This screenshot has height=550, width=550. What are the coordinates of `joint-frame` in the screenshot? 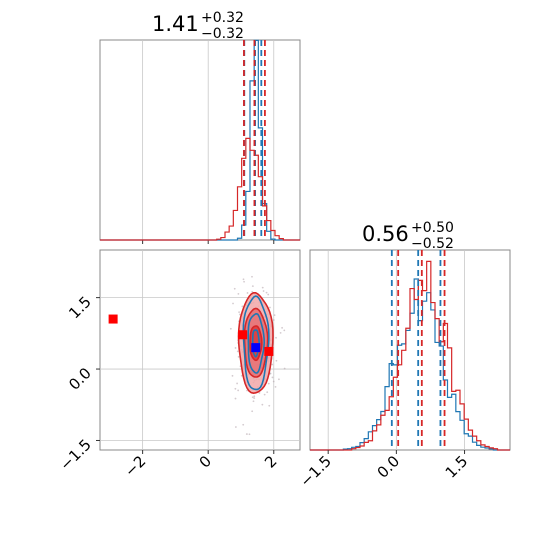 It's located at (200, 350).